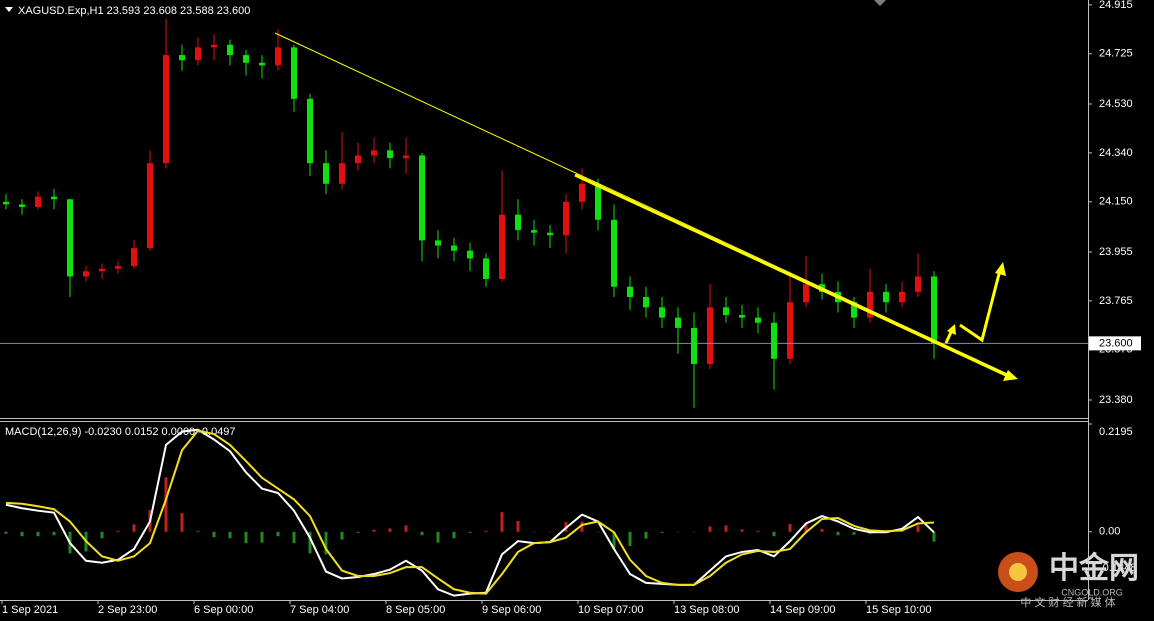  What do you see at coordinates (1116, 54) in the screenshot?
I see `y-tick-label: 24.725` at bounding box center [1116, 54].